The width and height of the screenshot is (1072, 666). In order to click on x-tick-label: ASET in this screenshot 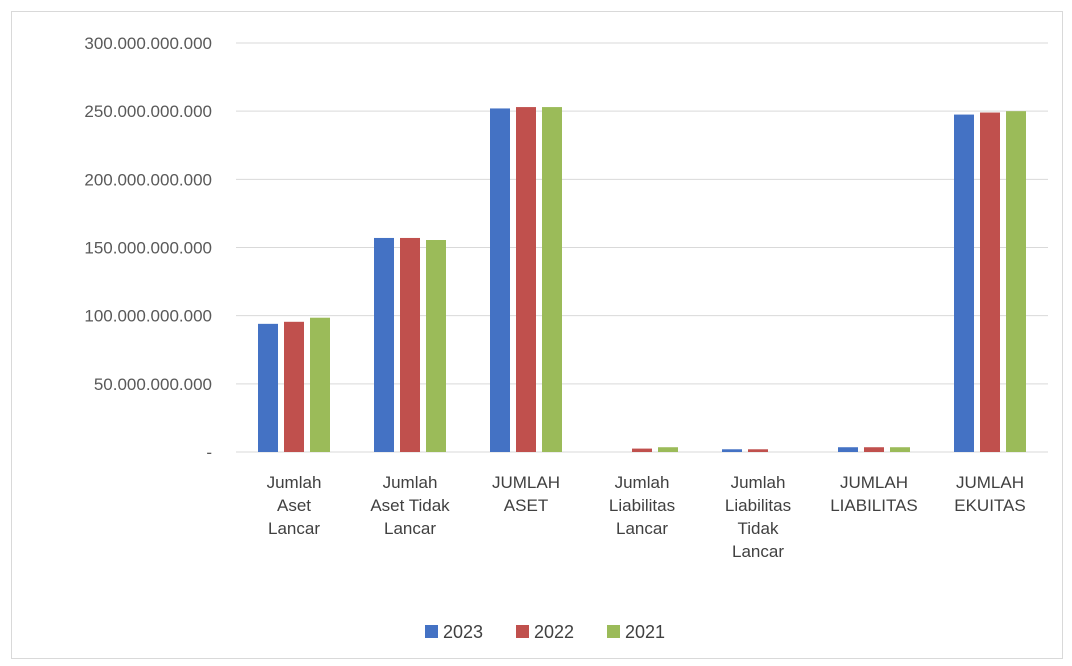, I will do `click(526, 505)`.